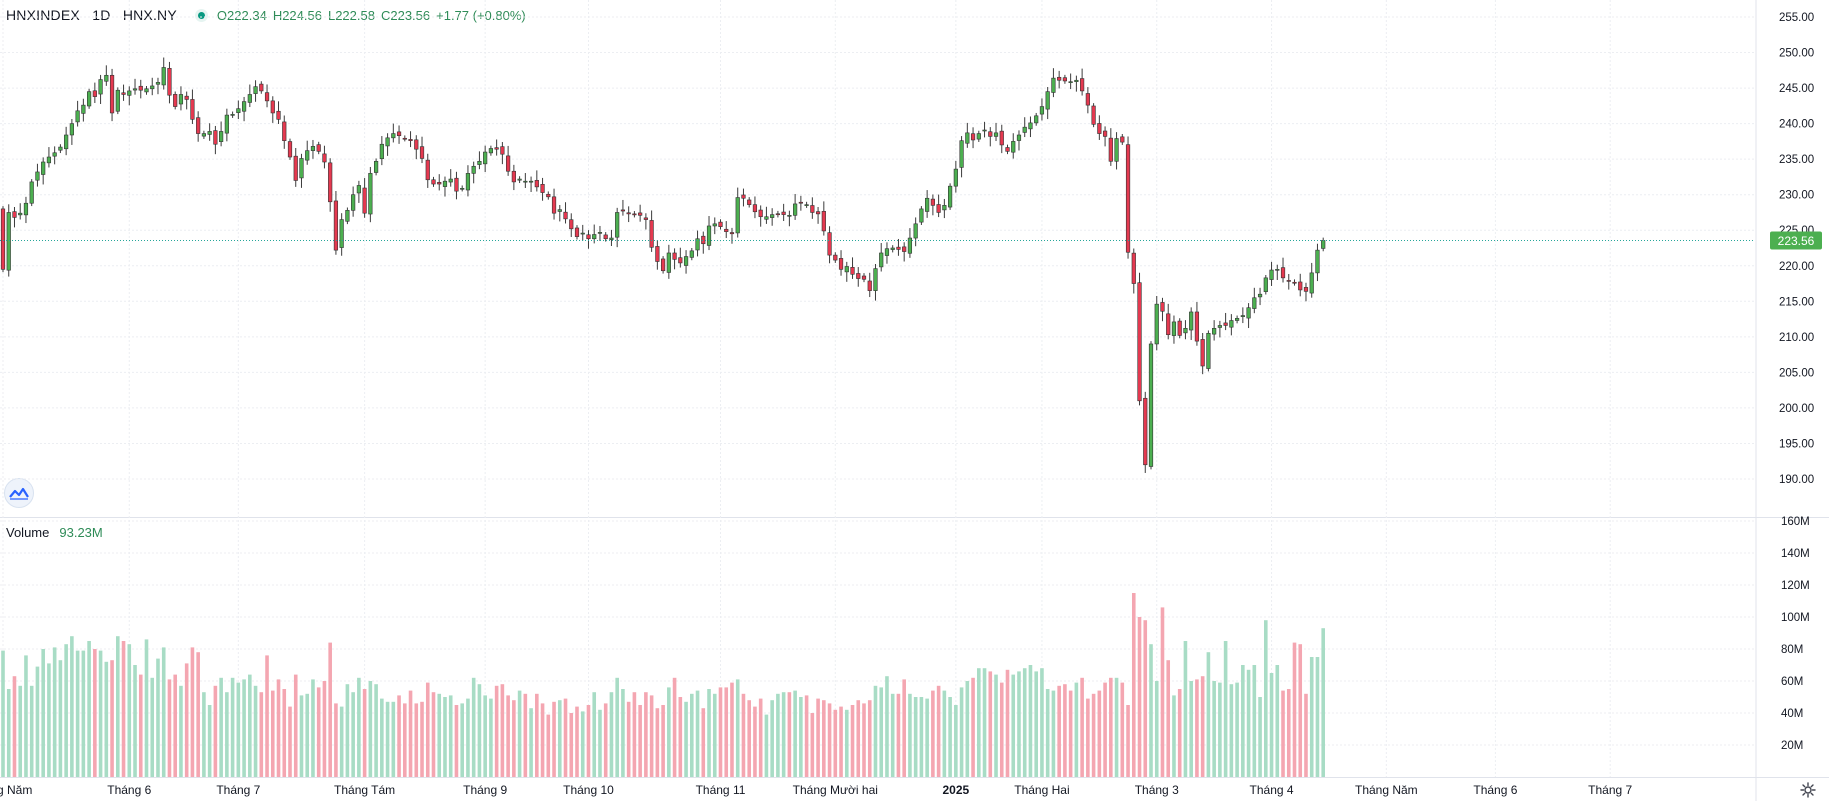 This screenshot has width=1829, height=801. I want to click on live-dot-icon, so click(201, 15).